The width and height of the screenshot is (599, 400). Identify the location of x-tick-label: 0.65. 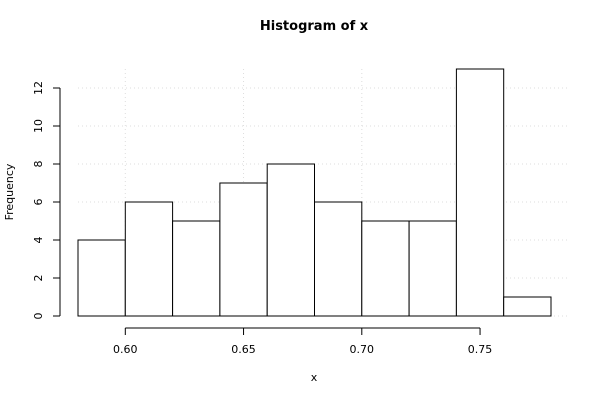
(243, 349).